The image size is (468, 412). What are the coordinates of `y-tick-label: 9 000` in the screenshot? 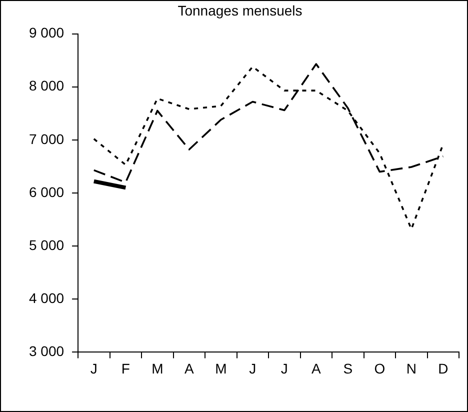 It's located at (46, 32).